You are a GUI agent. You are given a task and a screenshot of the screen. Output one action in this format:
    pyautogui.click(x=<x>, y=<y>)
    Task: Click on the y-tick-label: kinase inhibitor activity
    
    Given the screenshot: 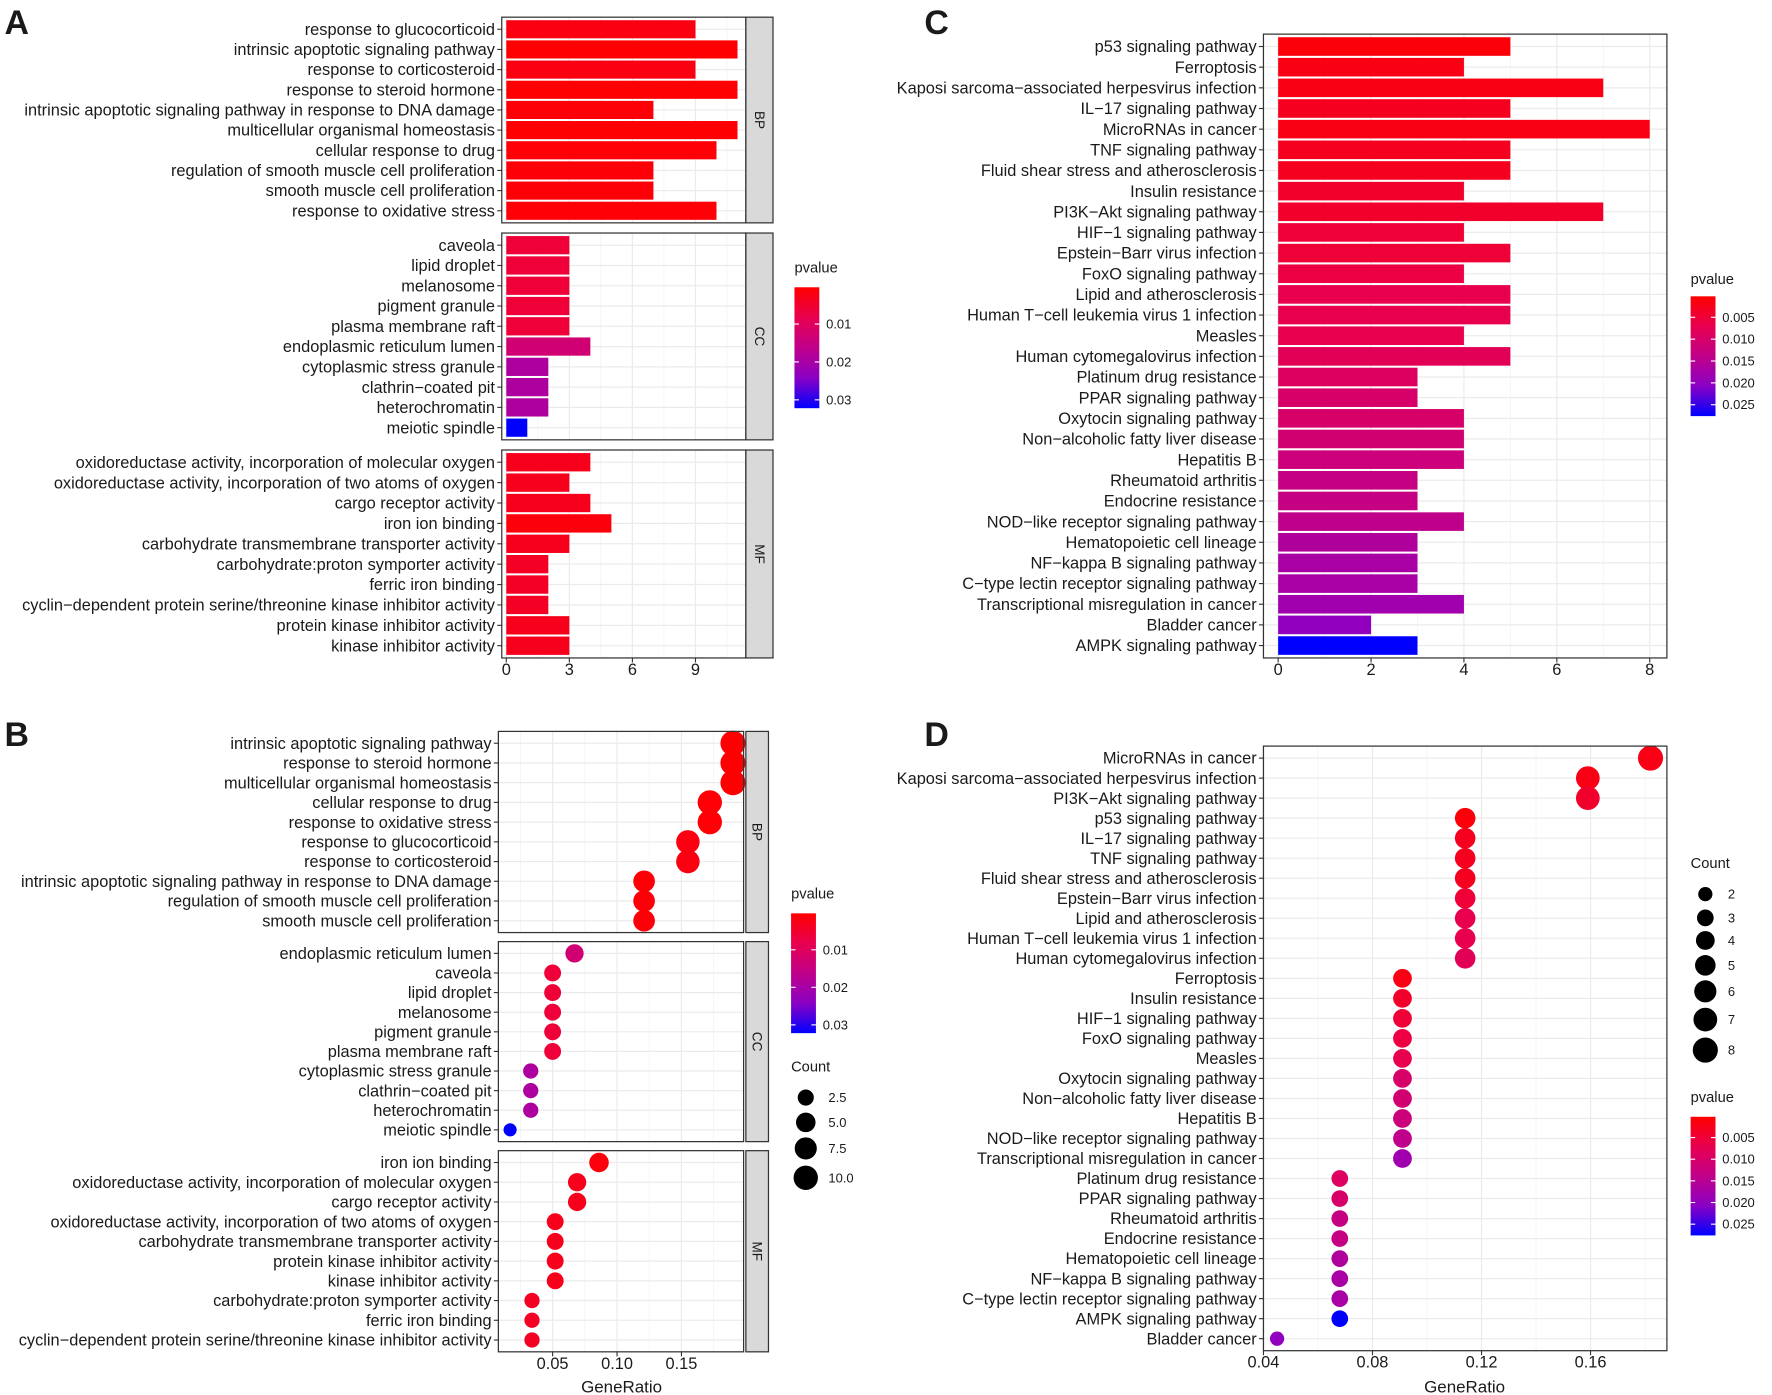 What is the action you would take?
    pyautogui.click(x=413, y=646)
    